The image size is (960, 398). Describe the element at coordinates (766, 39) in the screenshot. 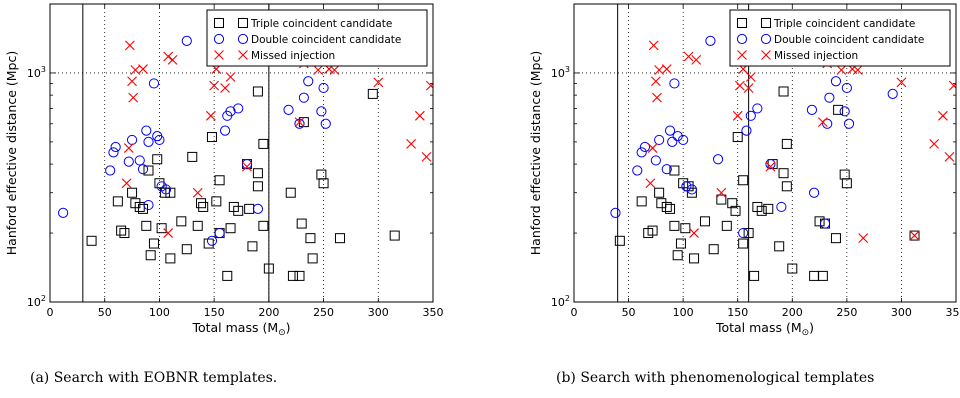

I see `legend-circle-icon` at that location.